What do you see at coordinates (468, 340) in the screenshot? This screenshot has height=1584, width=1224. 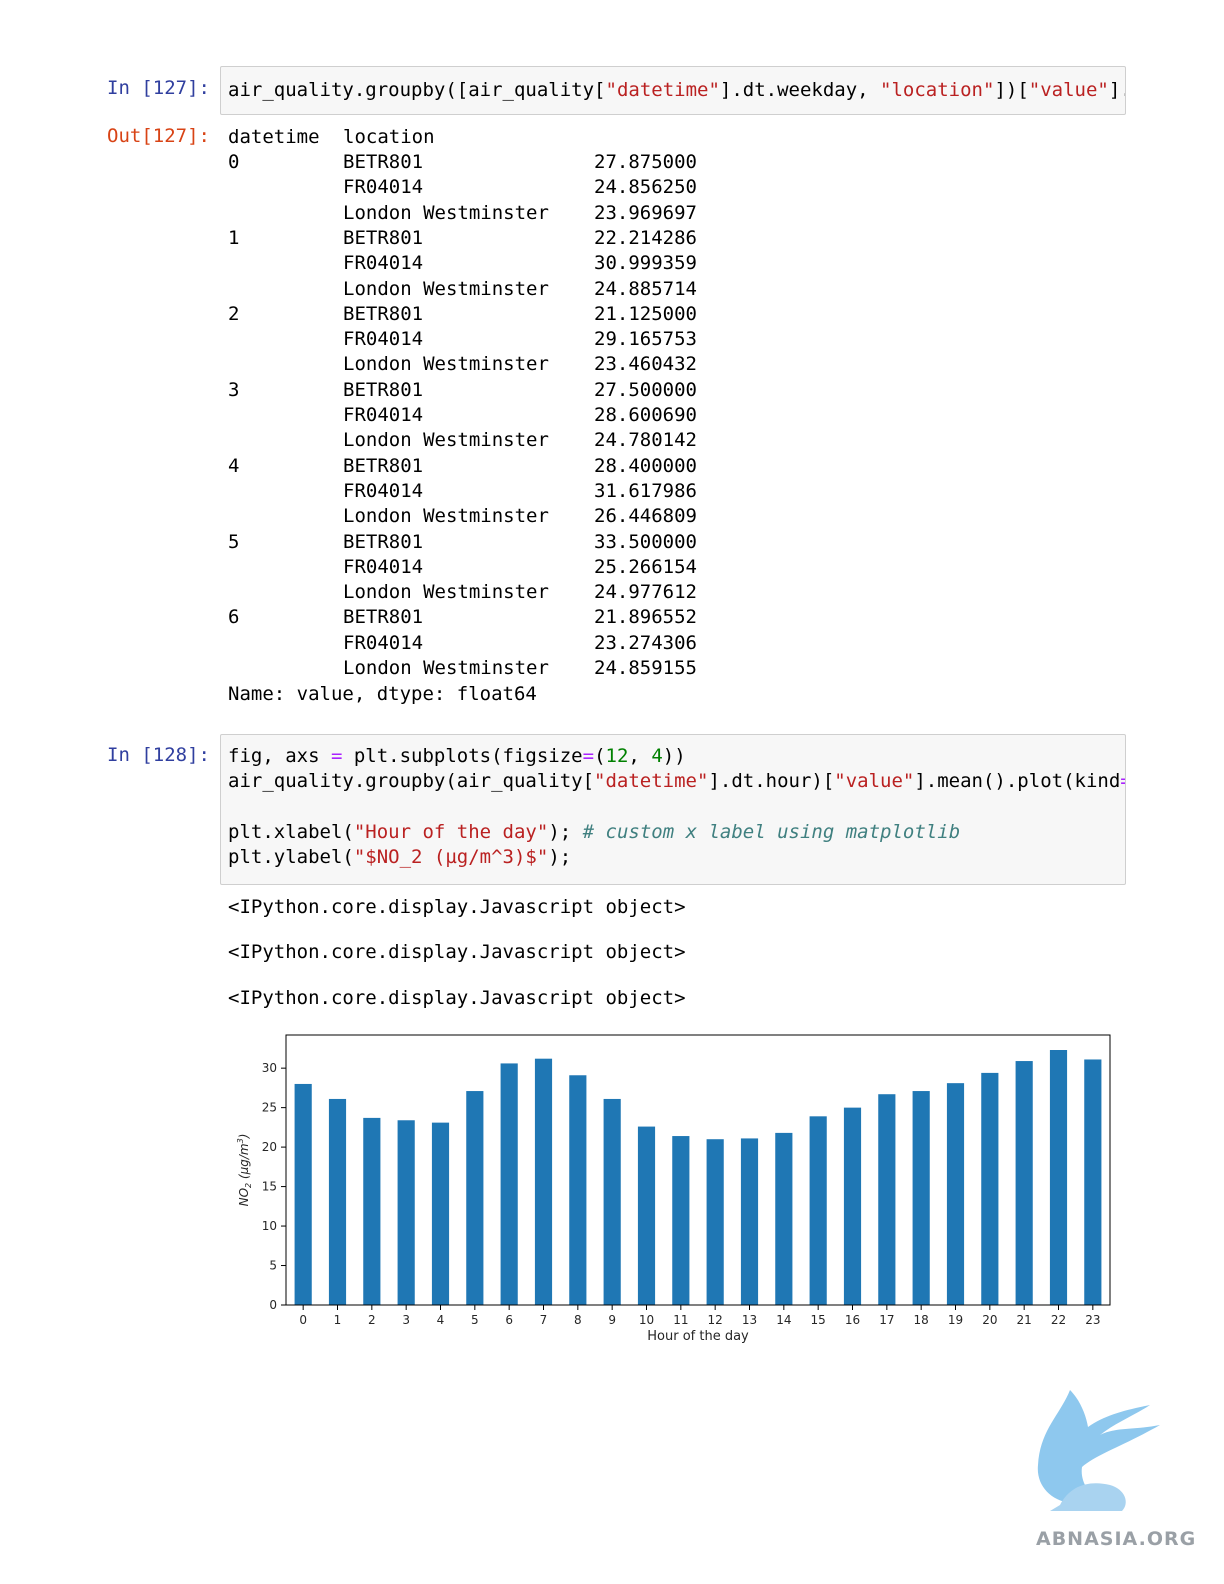 I see `series-row: FR04014 29.165753` at bounding box center [468, 340].